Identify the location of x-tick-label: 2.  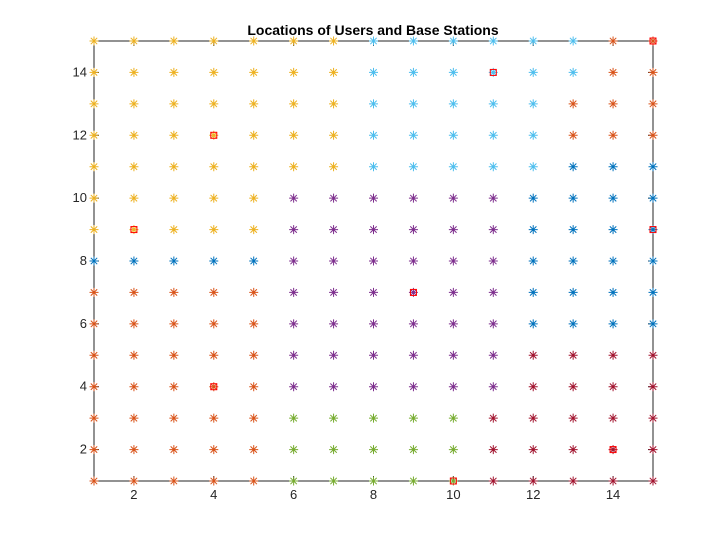
(133, 494).